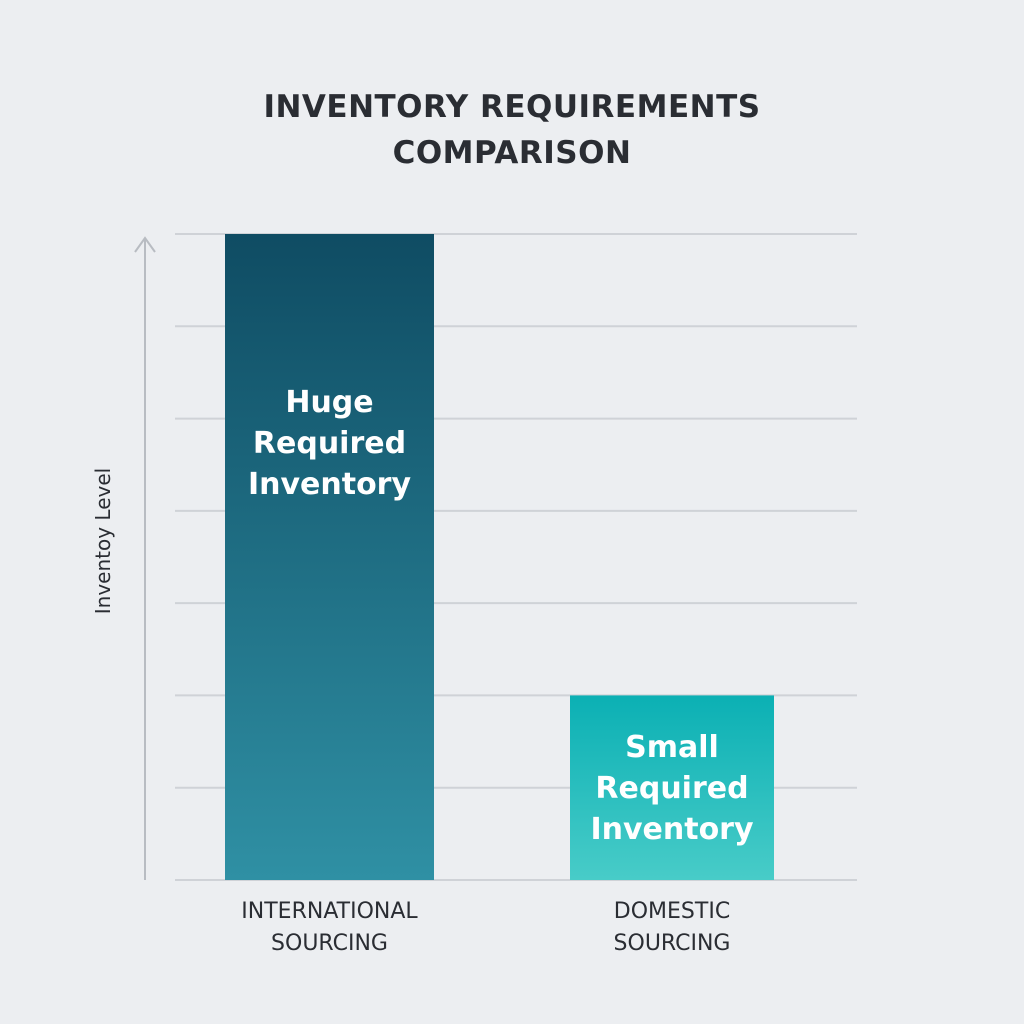 The height and width of the screenshot is (1024, 1024). I want to click on bar-data-label: Small, so click(672, 747).